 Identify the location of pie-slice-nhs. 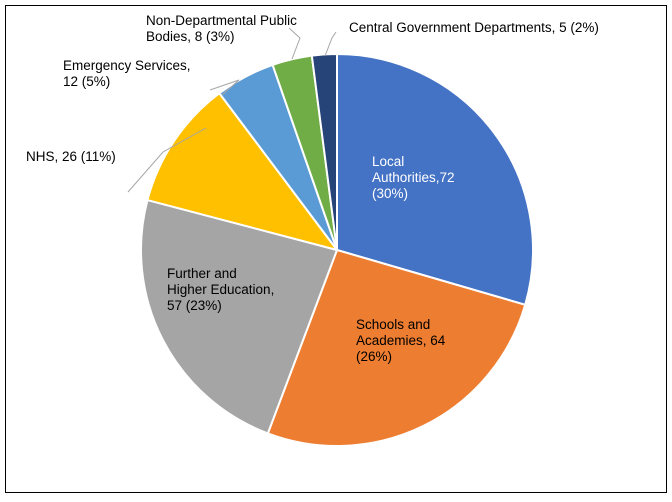
(242, 171).